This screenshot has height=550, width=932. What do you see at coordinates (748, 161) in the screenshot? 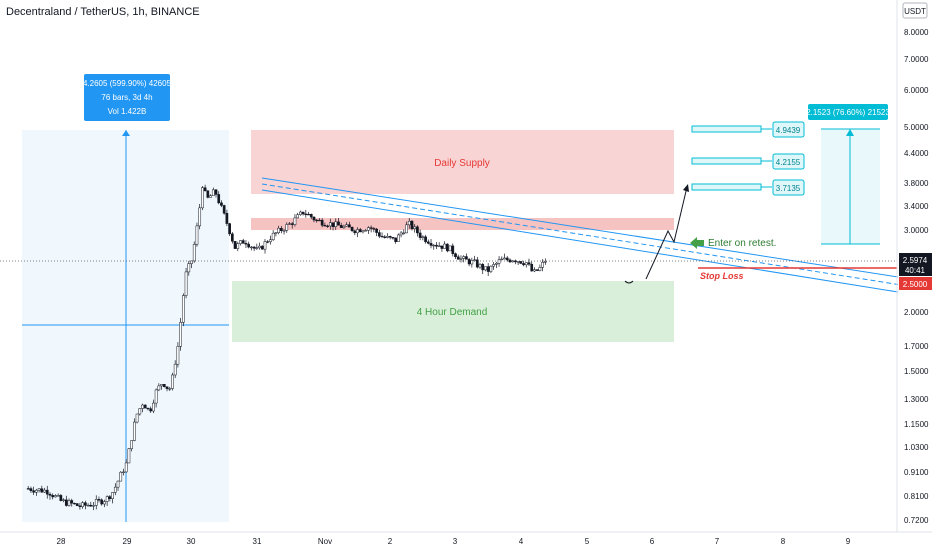
I see `target-2: 4.2155` at bounding box center [748, 161].